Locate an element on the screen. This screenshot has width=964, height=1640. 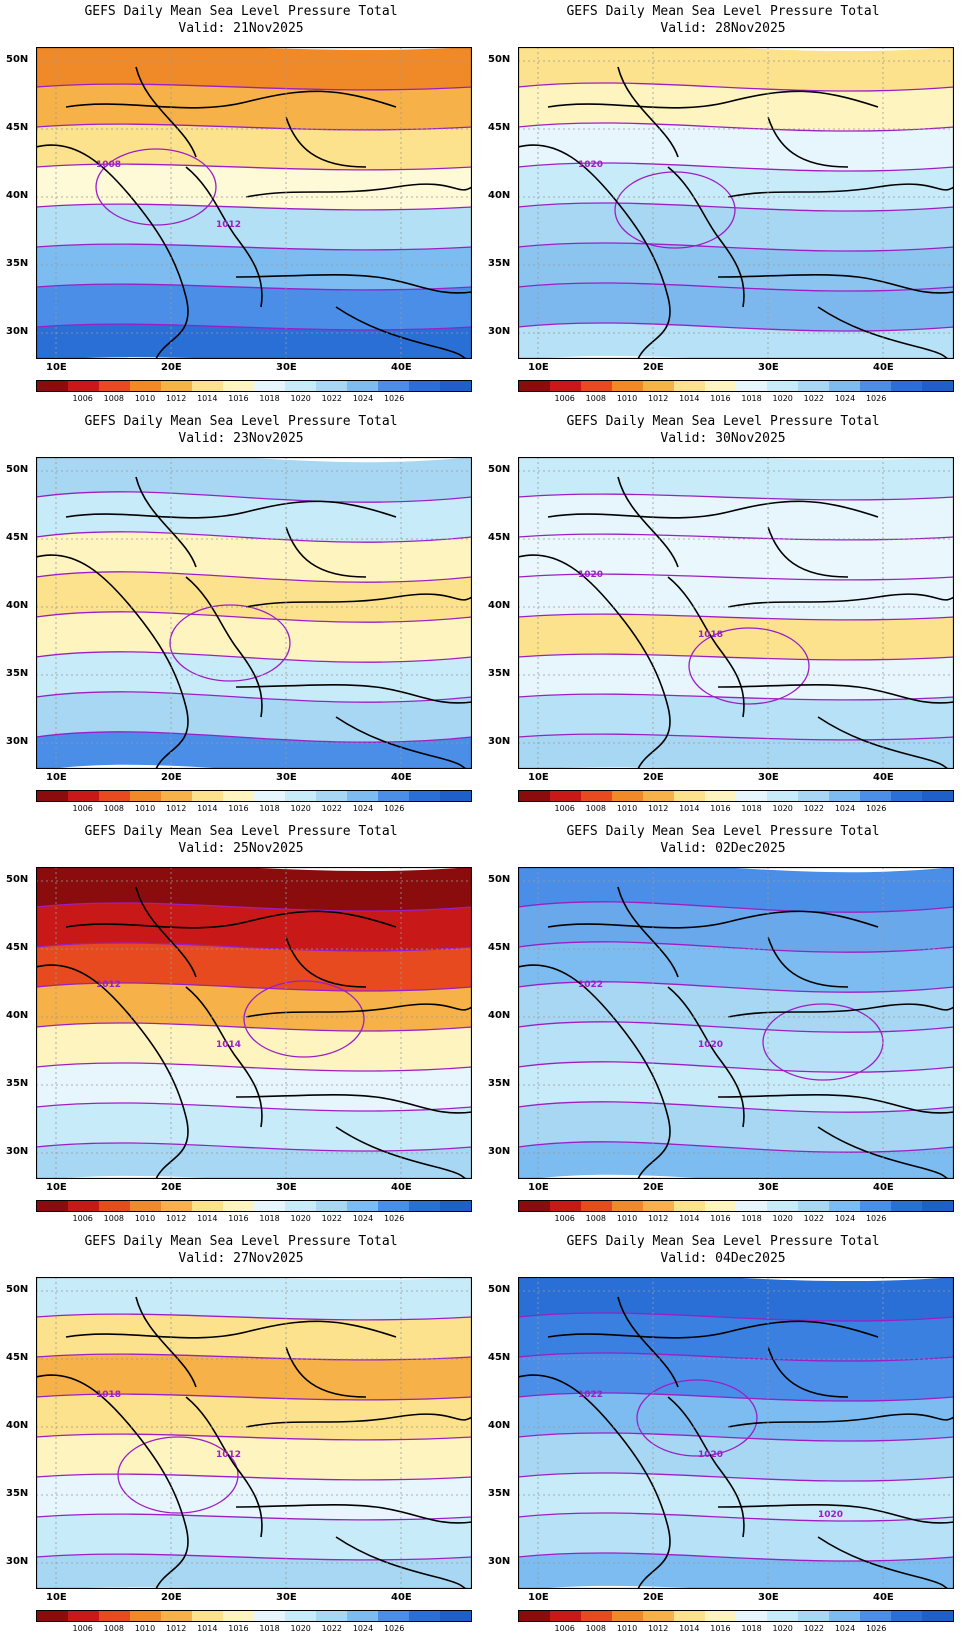
colorbar-tick-label: 1024 is located at coordinates (363, 398).